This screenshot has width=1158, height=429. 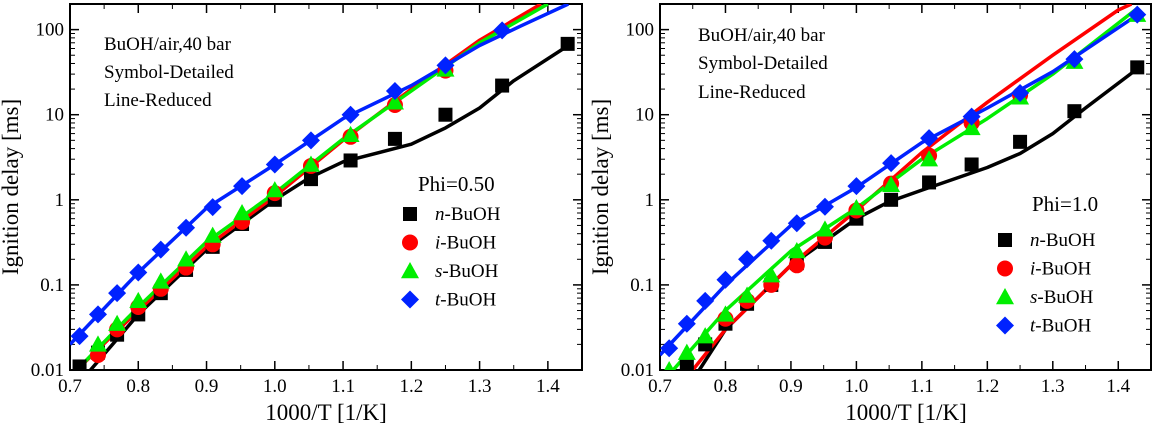 I want to click on legend-label-s-BuOH: s-BuOH, so click(x=467, y=271).